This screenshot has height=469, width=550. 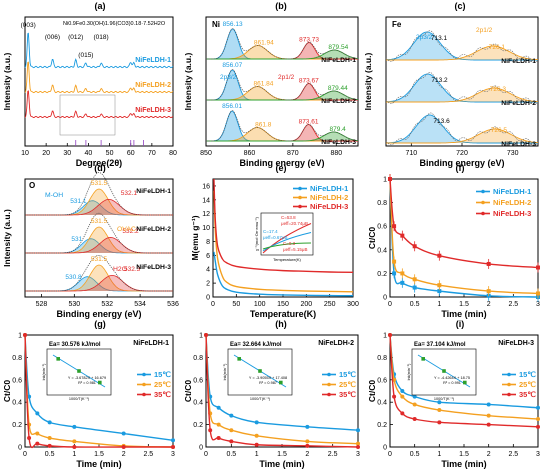 I want to click on fit-equation: Y = -3.6782X + 16.679, so click(x=87, y=378).